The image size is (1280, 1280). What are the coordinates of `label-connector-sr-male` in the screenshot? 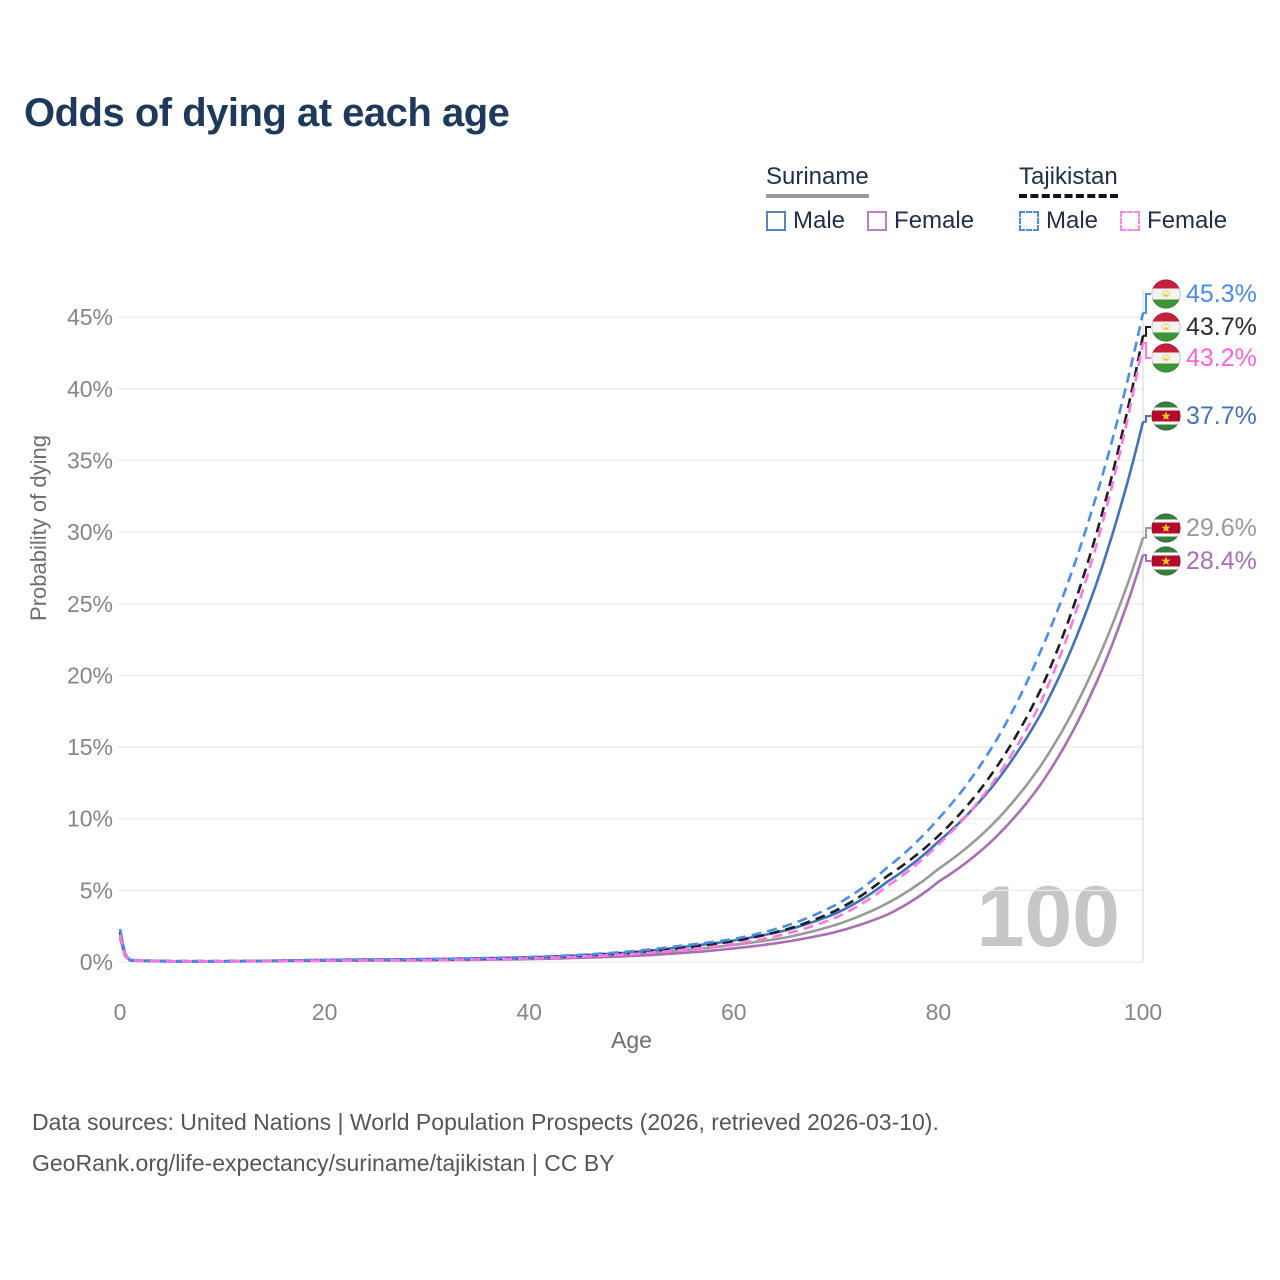 It's located at (1147, 419).